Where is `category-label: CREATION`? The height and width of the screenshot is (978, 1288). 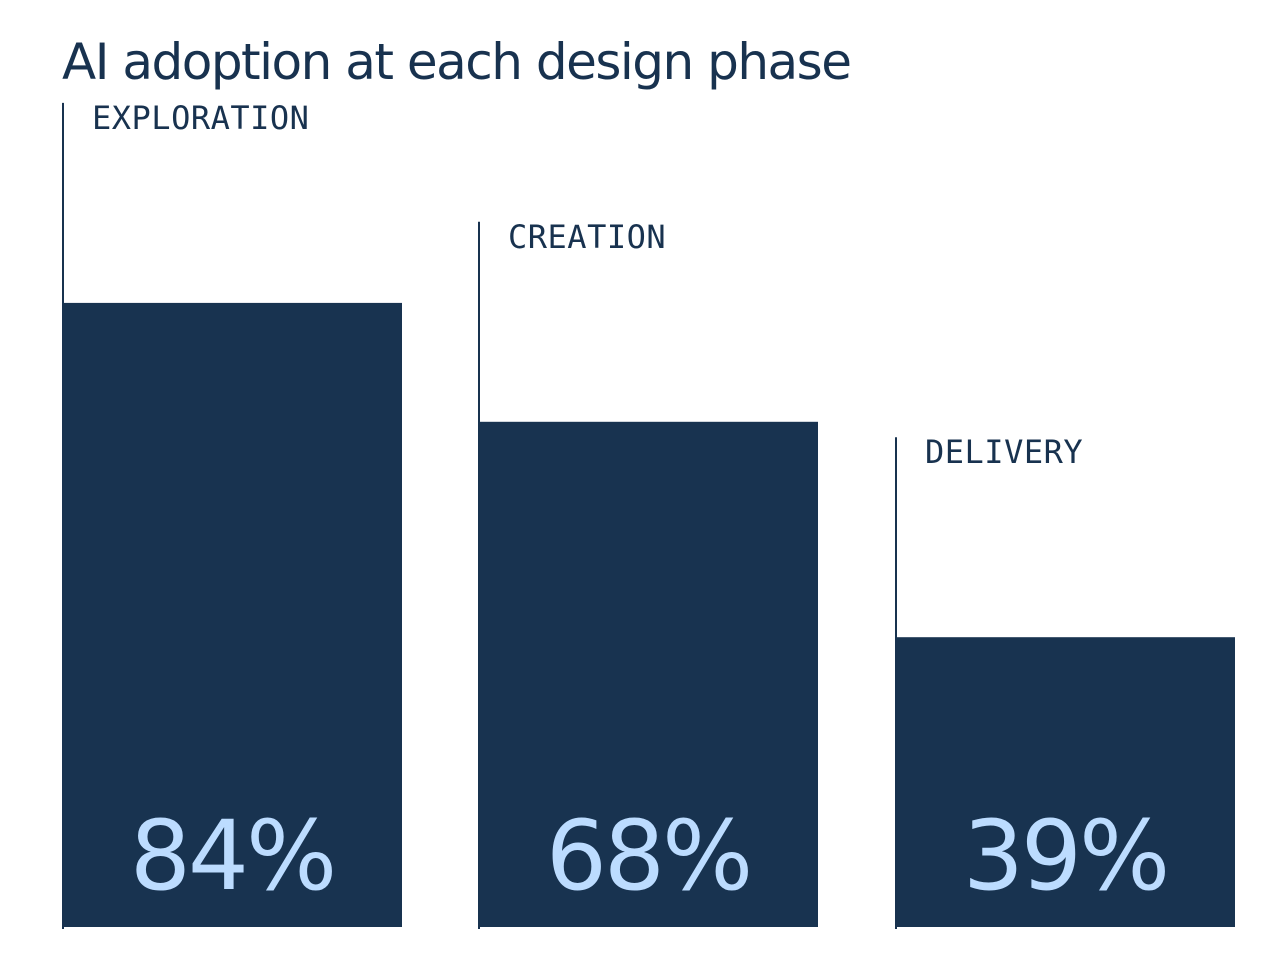 category-label: CREATION is located at coordinates (587, 237).